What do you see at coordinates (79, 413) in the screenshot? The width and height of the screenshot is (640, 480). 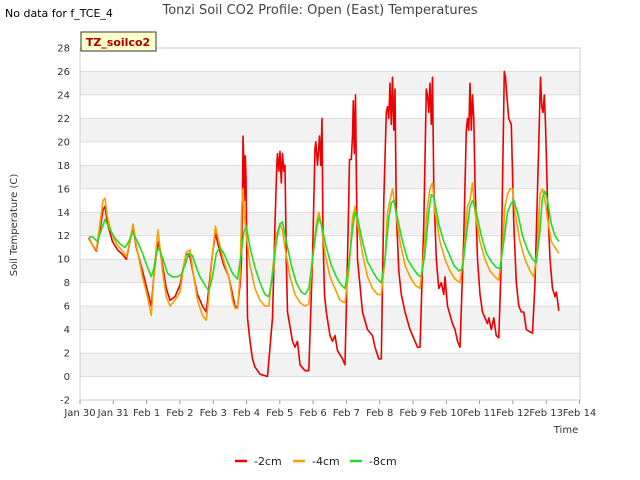 I see `x-tick-label: Jan 30` at bounding box center [79, 413].